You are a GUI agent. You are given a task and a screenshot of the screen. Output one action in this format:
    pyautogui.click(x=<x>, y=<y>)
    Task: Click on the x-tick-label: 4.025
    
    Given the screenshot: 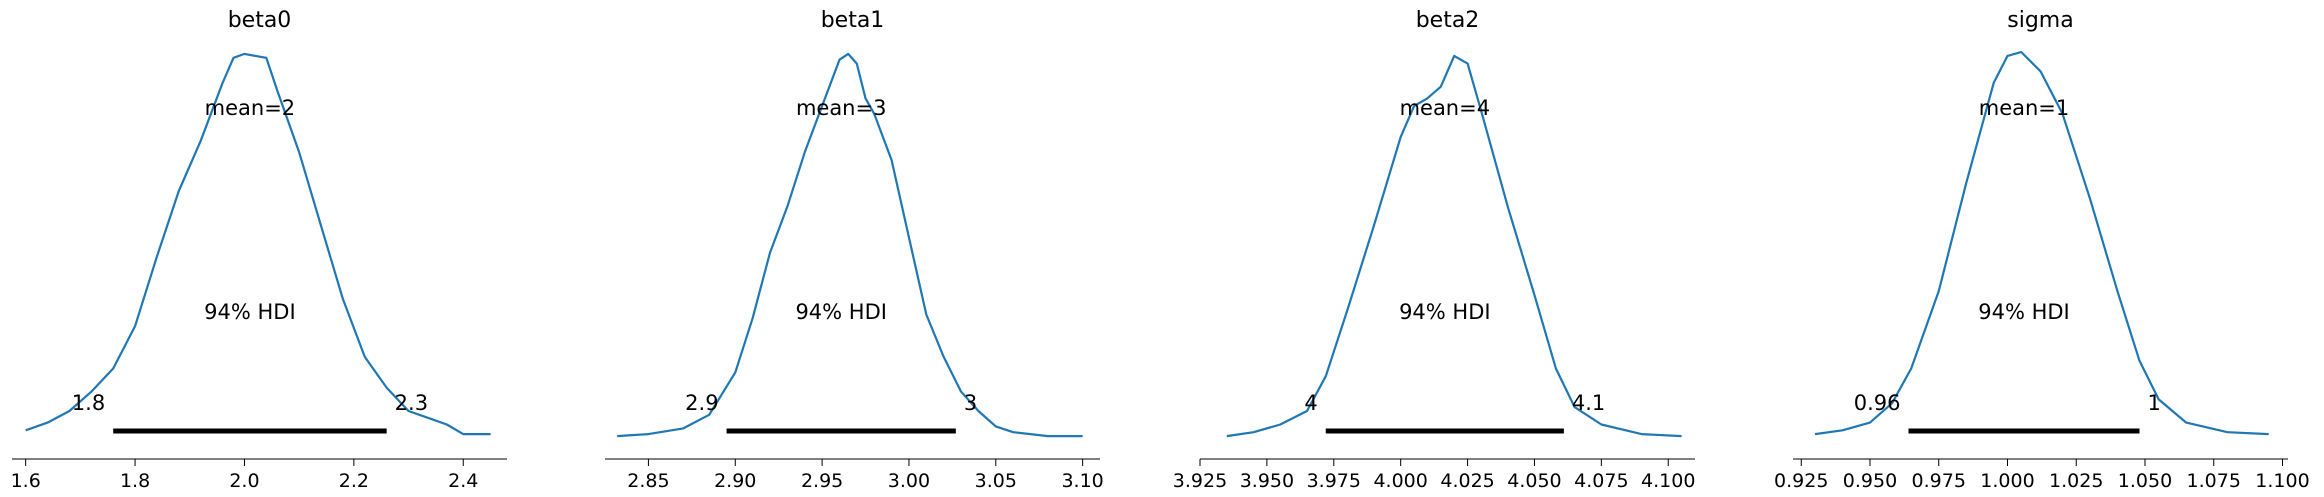 What is the action you would take?
    pyautogui.click(x=1467, y=481)
    